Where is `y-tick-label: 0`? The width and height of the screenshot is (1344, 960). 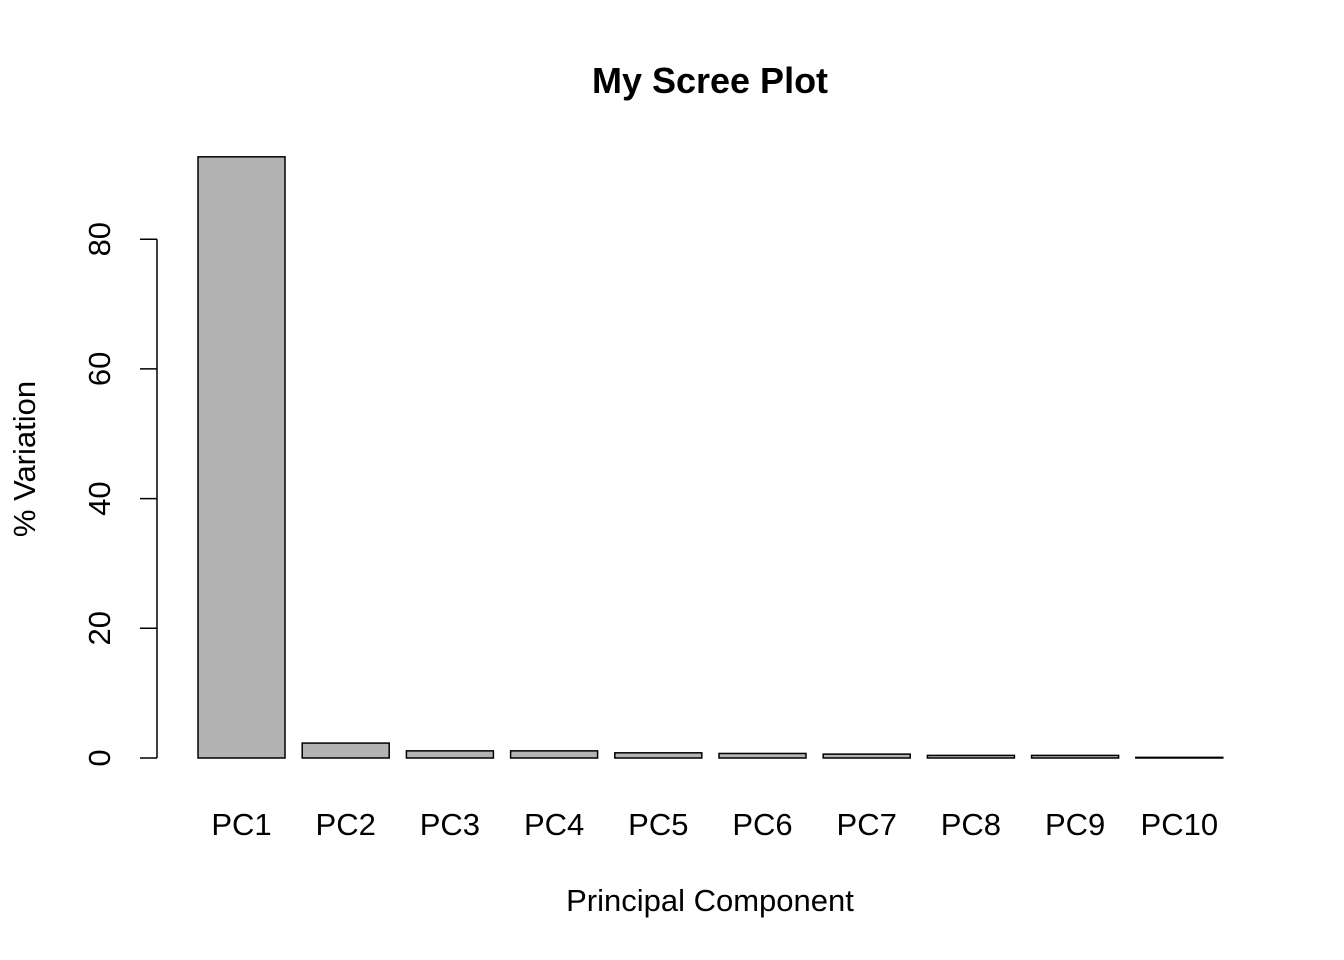 y-tick-label: 0 is located at coordinates (99, 757).